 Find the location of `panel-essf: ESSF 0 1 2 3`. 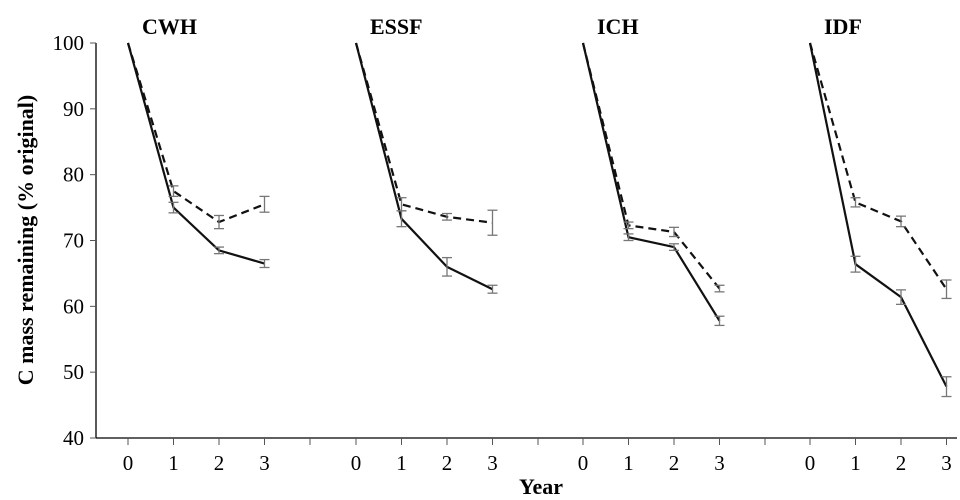

panel-essf: ESSF 0 1 2 3 is located at coordinates (424, 244).